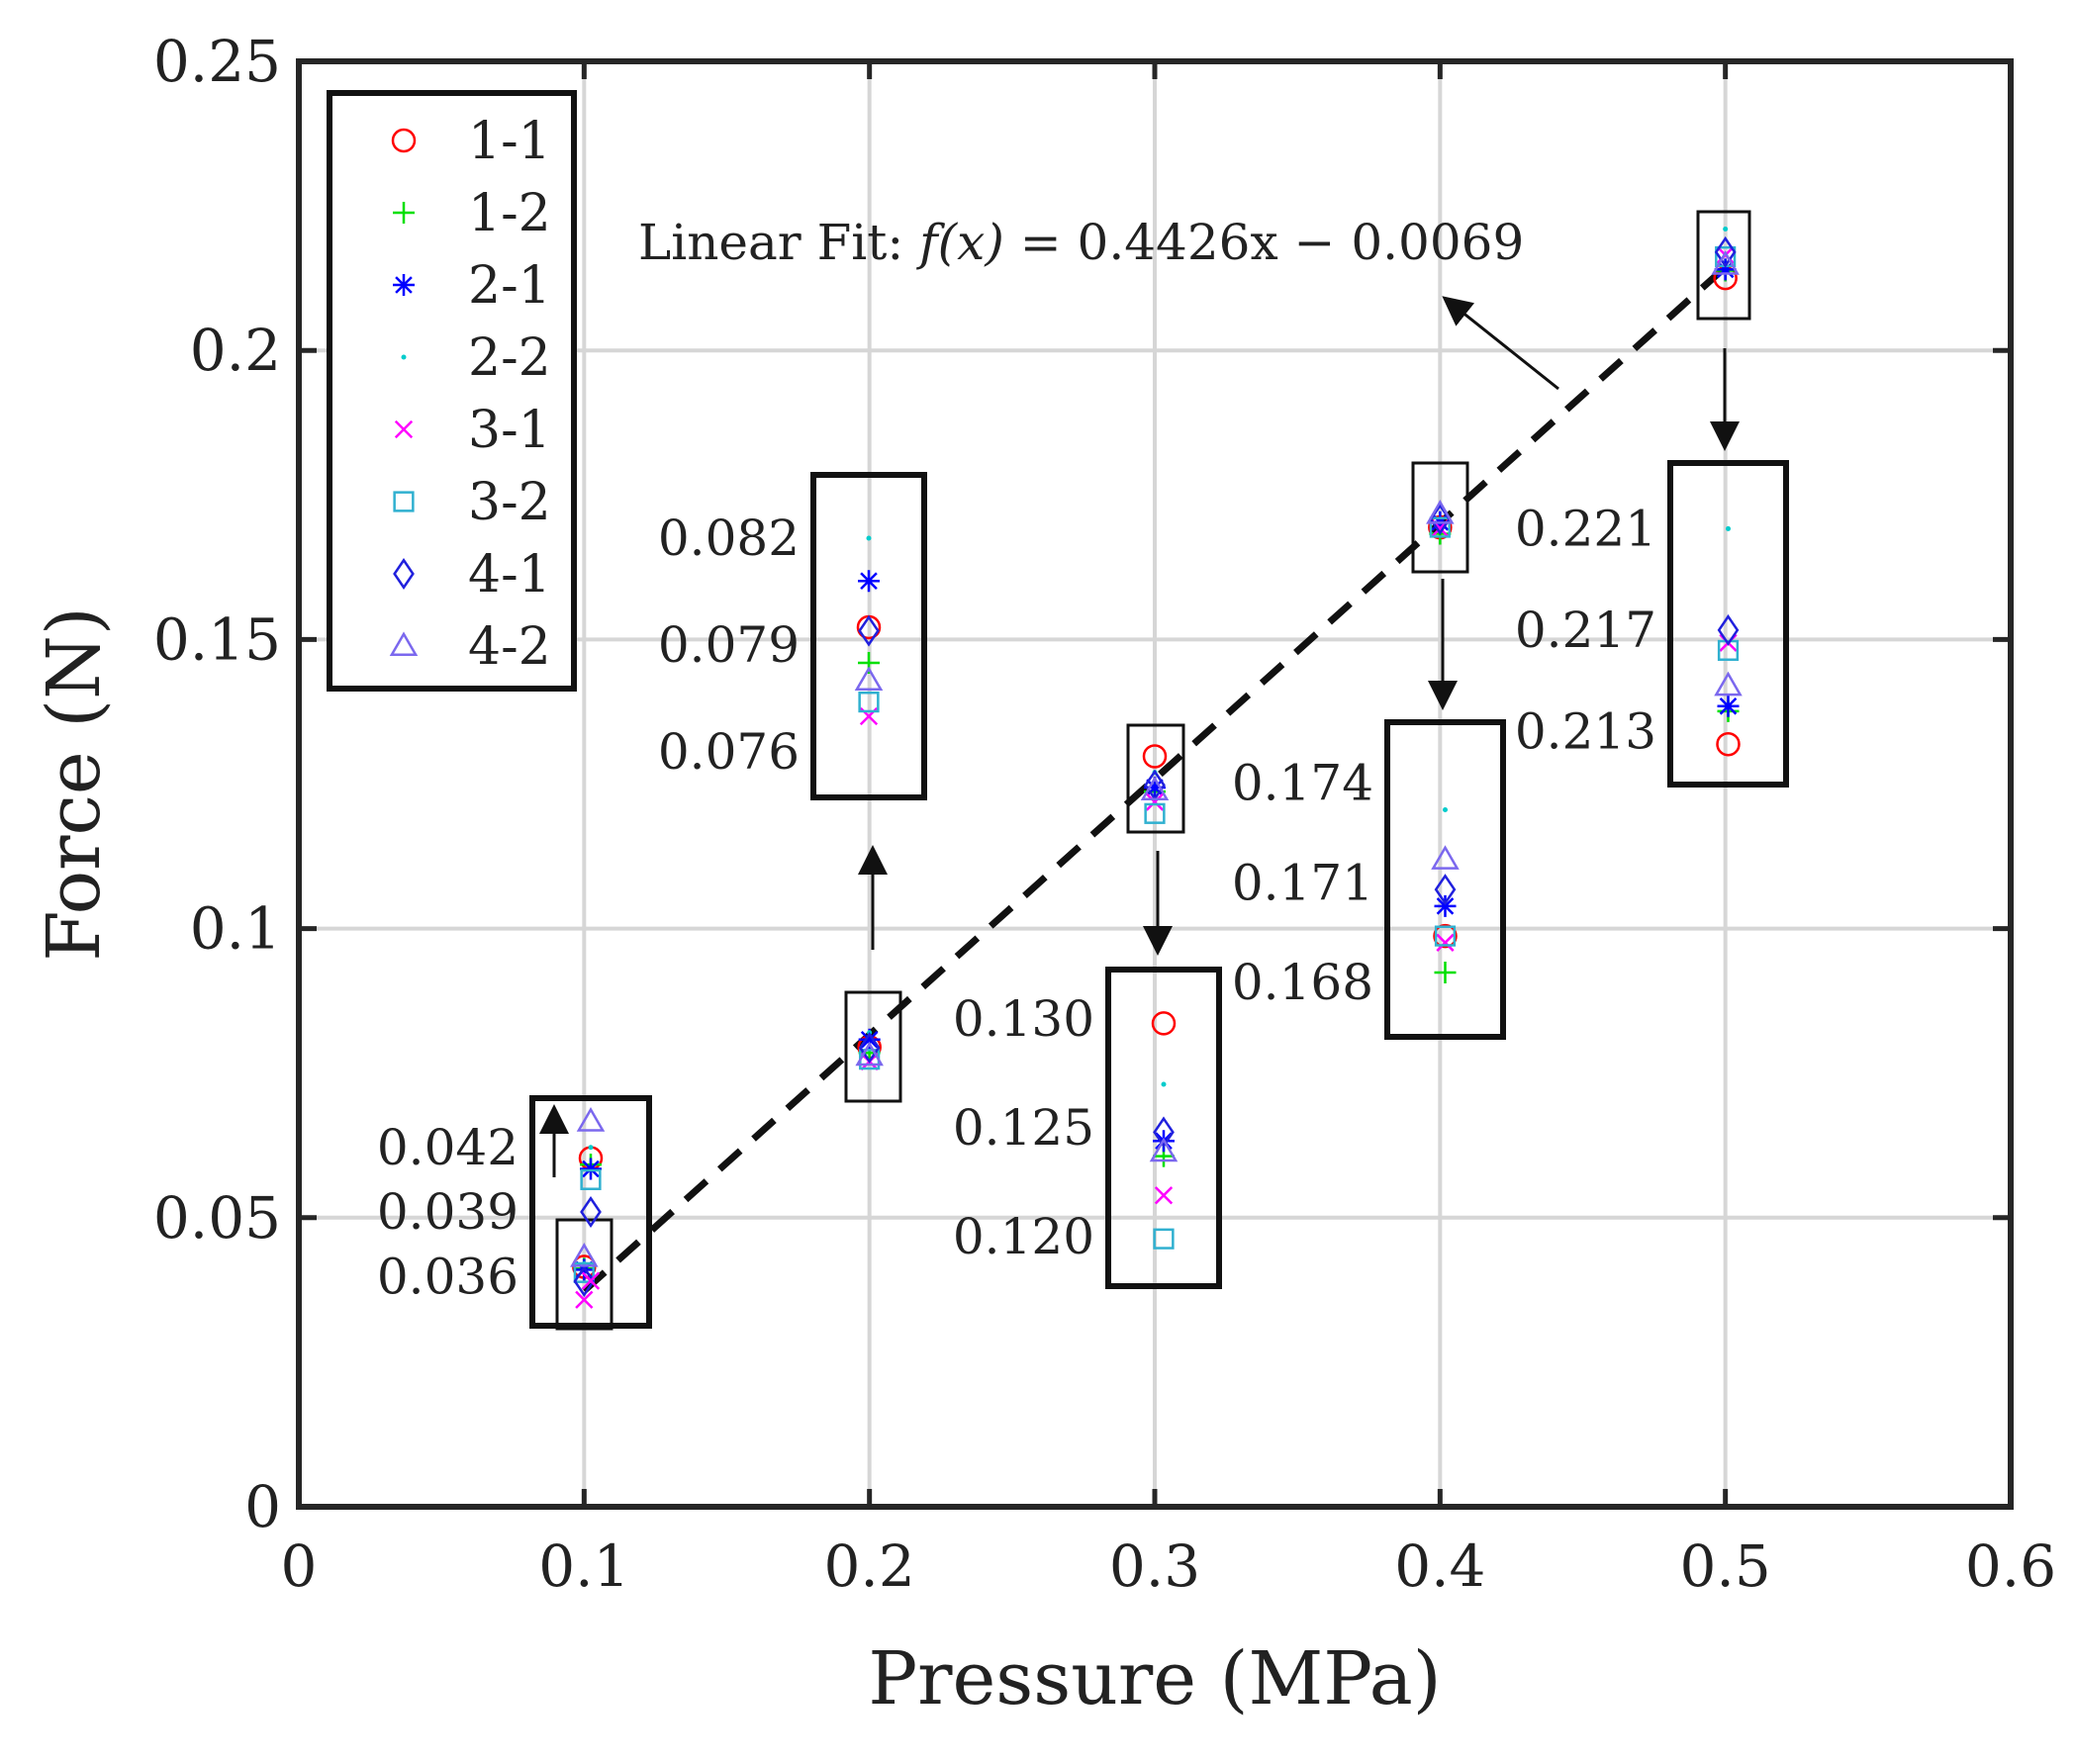 The image size is (2075, 1764). Describe the element at coordinates (583, 1566) in the screenshot. I see `x-tick-label: 0.1` at that location.